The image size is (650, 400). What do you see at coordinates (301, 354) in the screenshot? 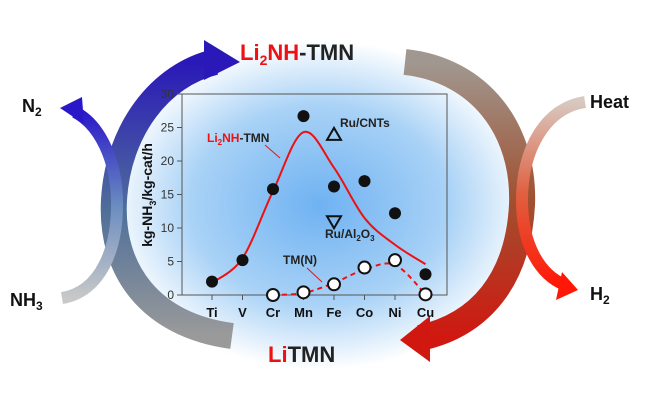
I see `bottom-label: LiTMN` at bounding box center [301, 354].